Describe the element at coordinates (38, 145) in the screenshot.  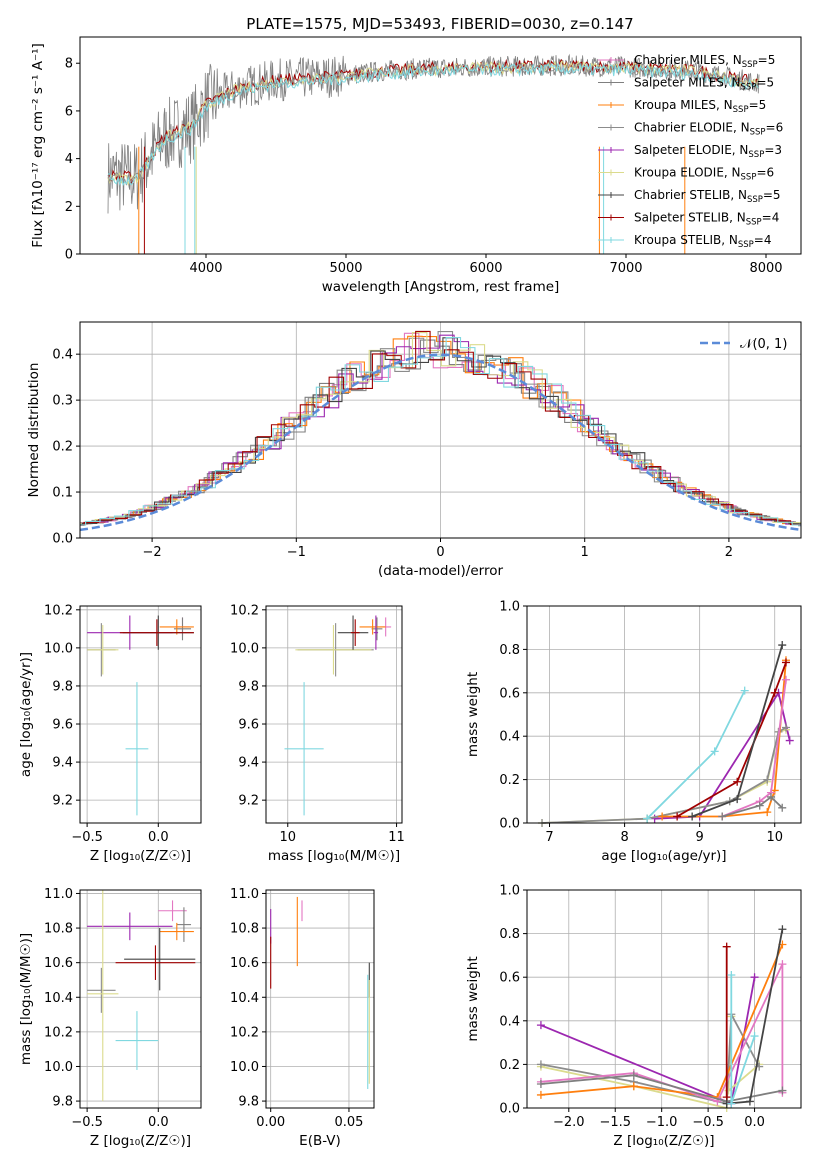
I see `y-axis-label: Flux [fλ10⁻¹⁷ erg cm⁻² s⁻¹ A⁻¹]` at that location.